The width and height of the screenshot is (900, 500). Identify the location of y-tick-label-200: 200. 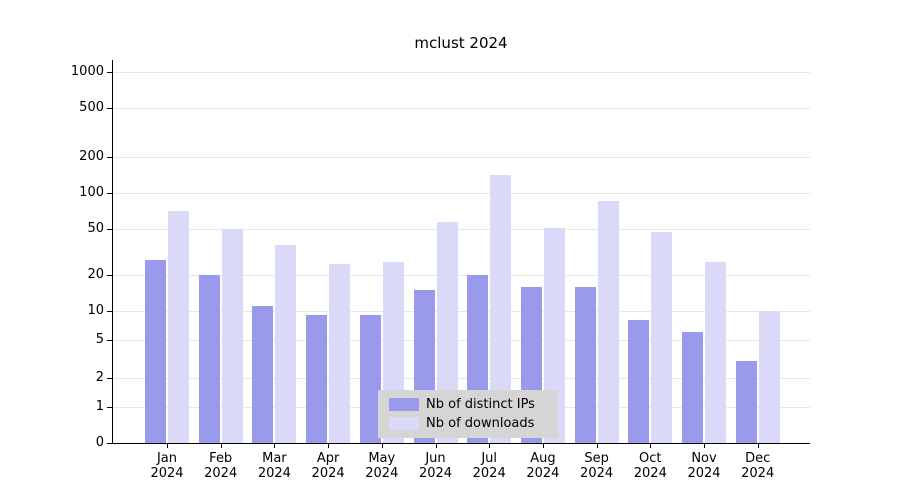
(91, 156).